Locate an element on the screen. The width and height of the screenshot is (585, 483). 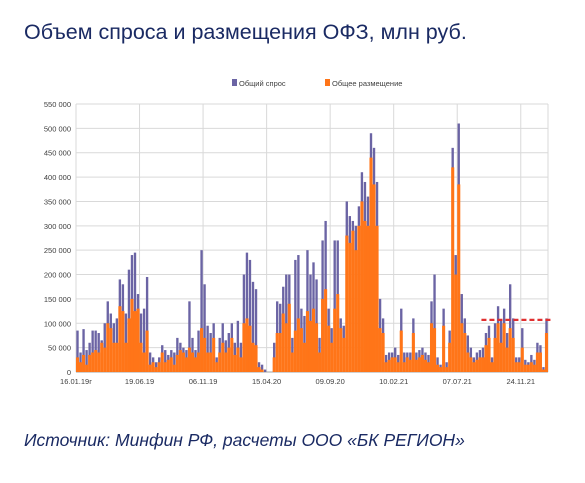
y-tick-label: 350 000 is located at coordinates (57, 201).